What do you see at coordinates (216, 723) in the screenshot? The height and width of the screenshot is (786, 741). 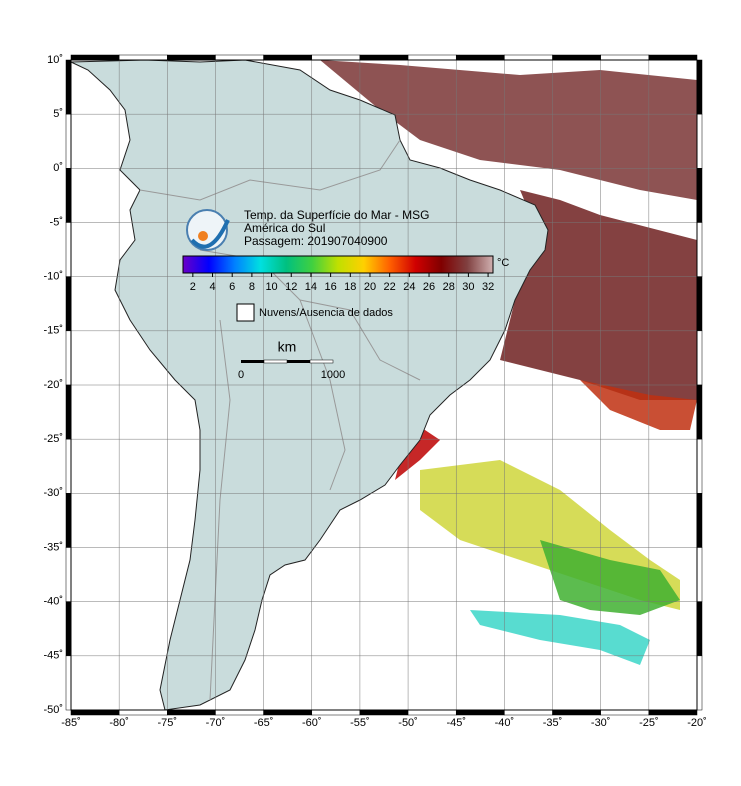 I see `x-tick-label: -70˚` at bounding box center [216, 723].